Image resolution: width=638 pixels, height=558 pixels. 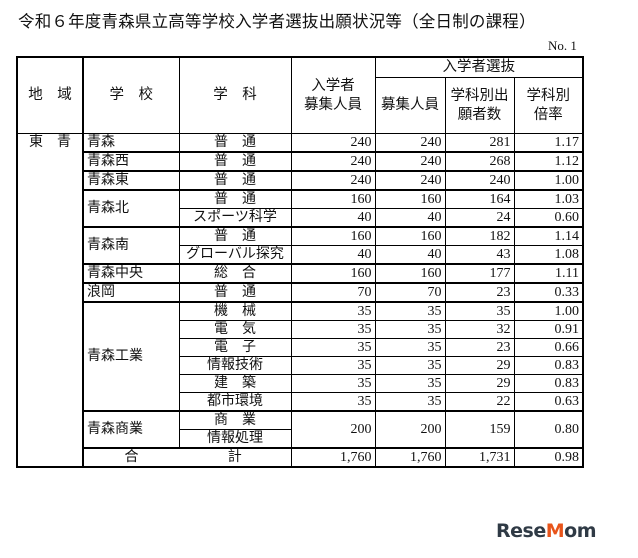 What do you see at coordinates (235, 273) in the screenshot?
I see `subject-name: 総 合` at bounding box center [235, 273].